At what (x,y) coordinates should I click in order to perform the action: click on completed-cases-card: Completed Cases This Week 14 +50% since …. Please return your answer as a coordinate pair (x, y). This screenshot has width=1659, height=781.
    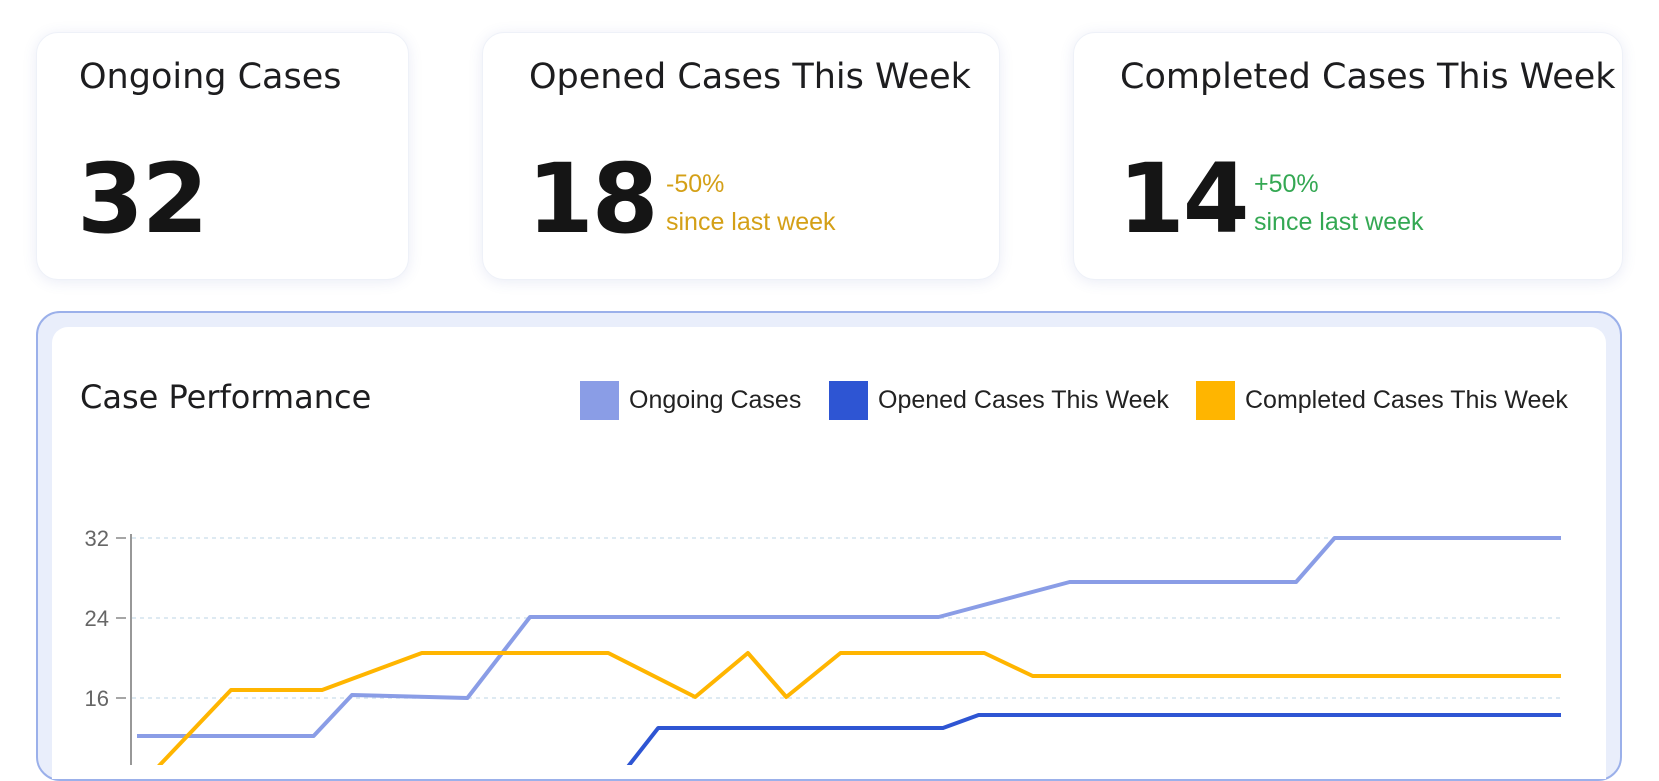
    Looking at the image, I should click on (1348, 156).